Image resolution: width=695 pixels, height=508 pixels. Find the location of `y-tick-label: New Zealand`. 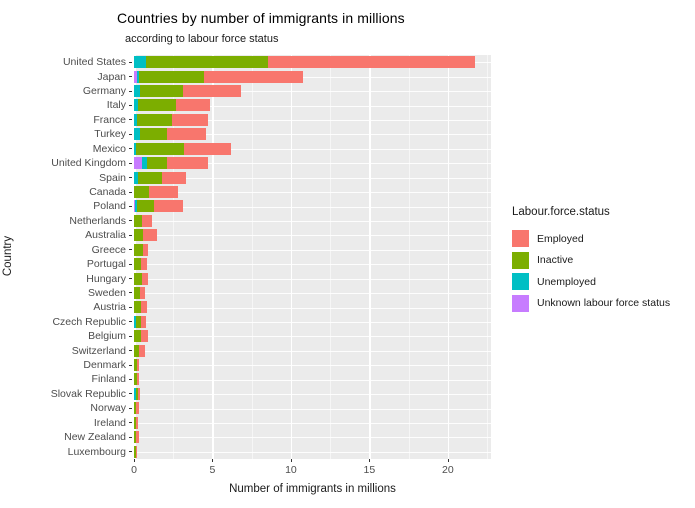

y-tick-label: New Zealand is located at coordinates (95, 437).